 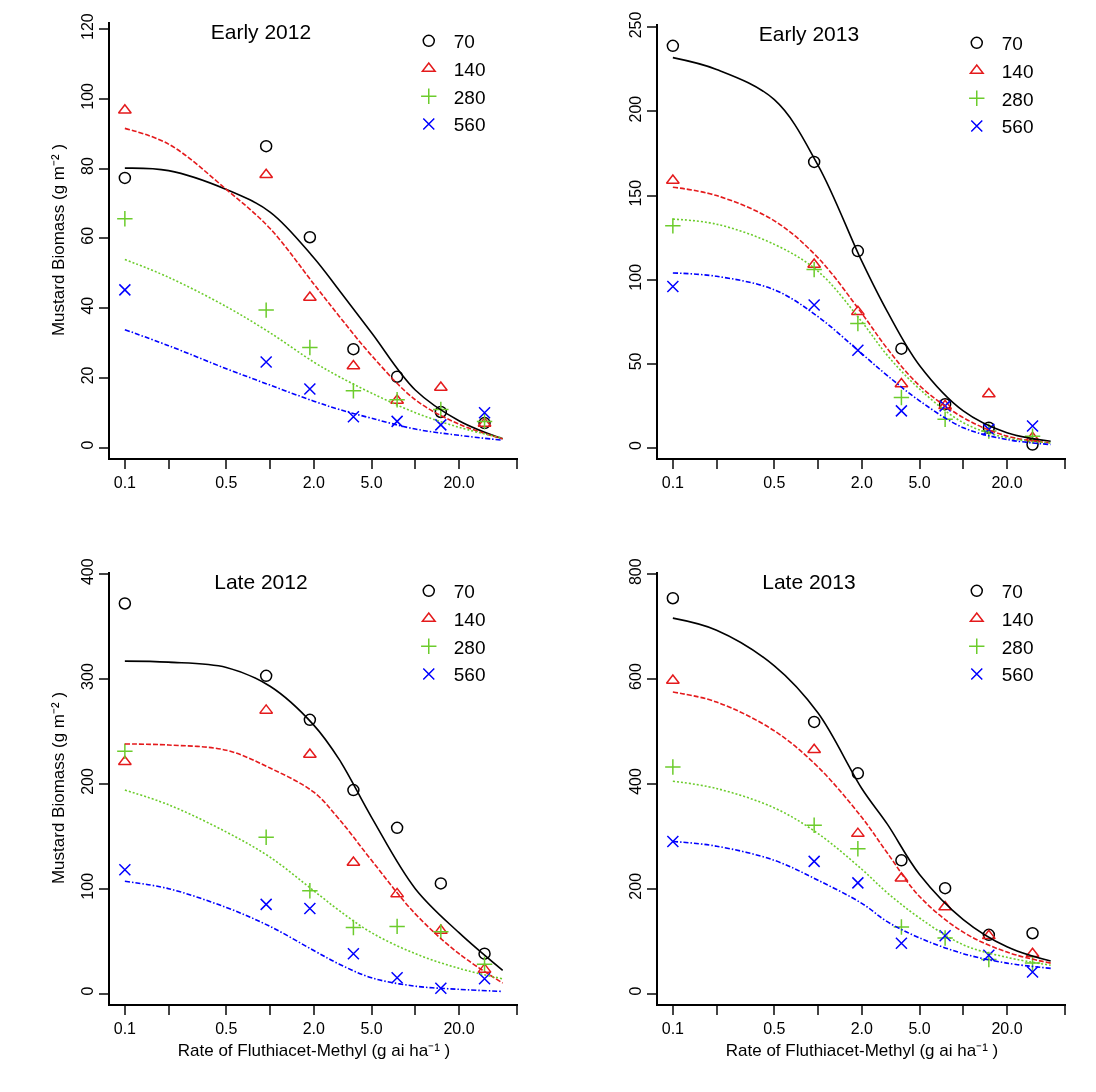 I want to click on y-tick-label: 50, so click(x=635, y=361).